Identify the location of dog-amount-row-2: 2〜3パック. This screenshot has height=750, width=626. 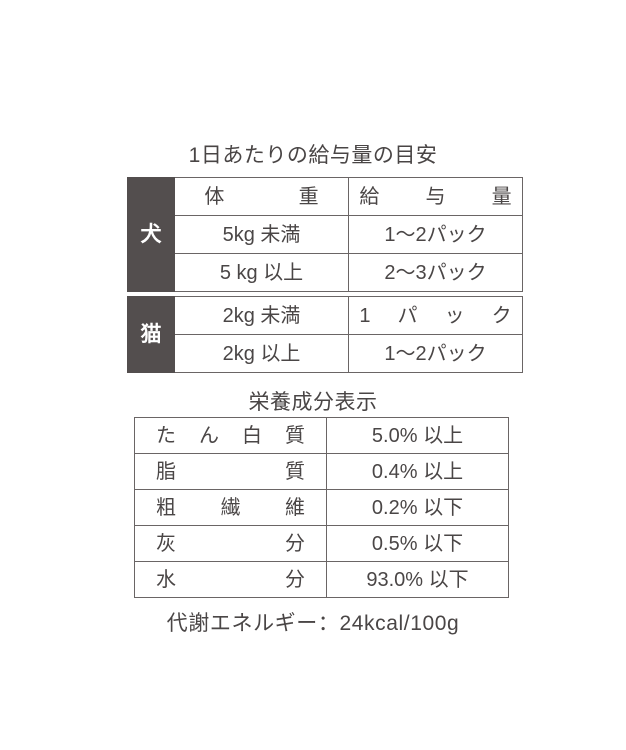
(435, 272).